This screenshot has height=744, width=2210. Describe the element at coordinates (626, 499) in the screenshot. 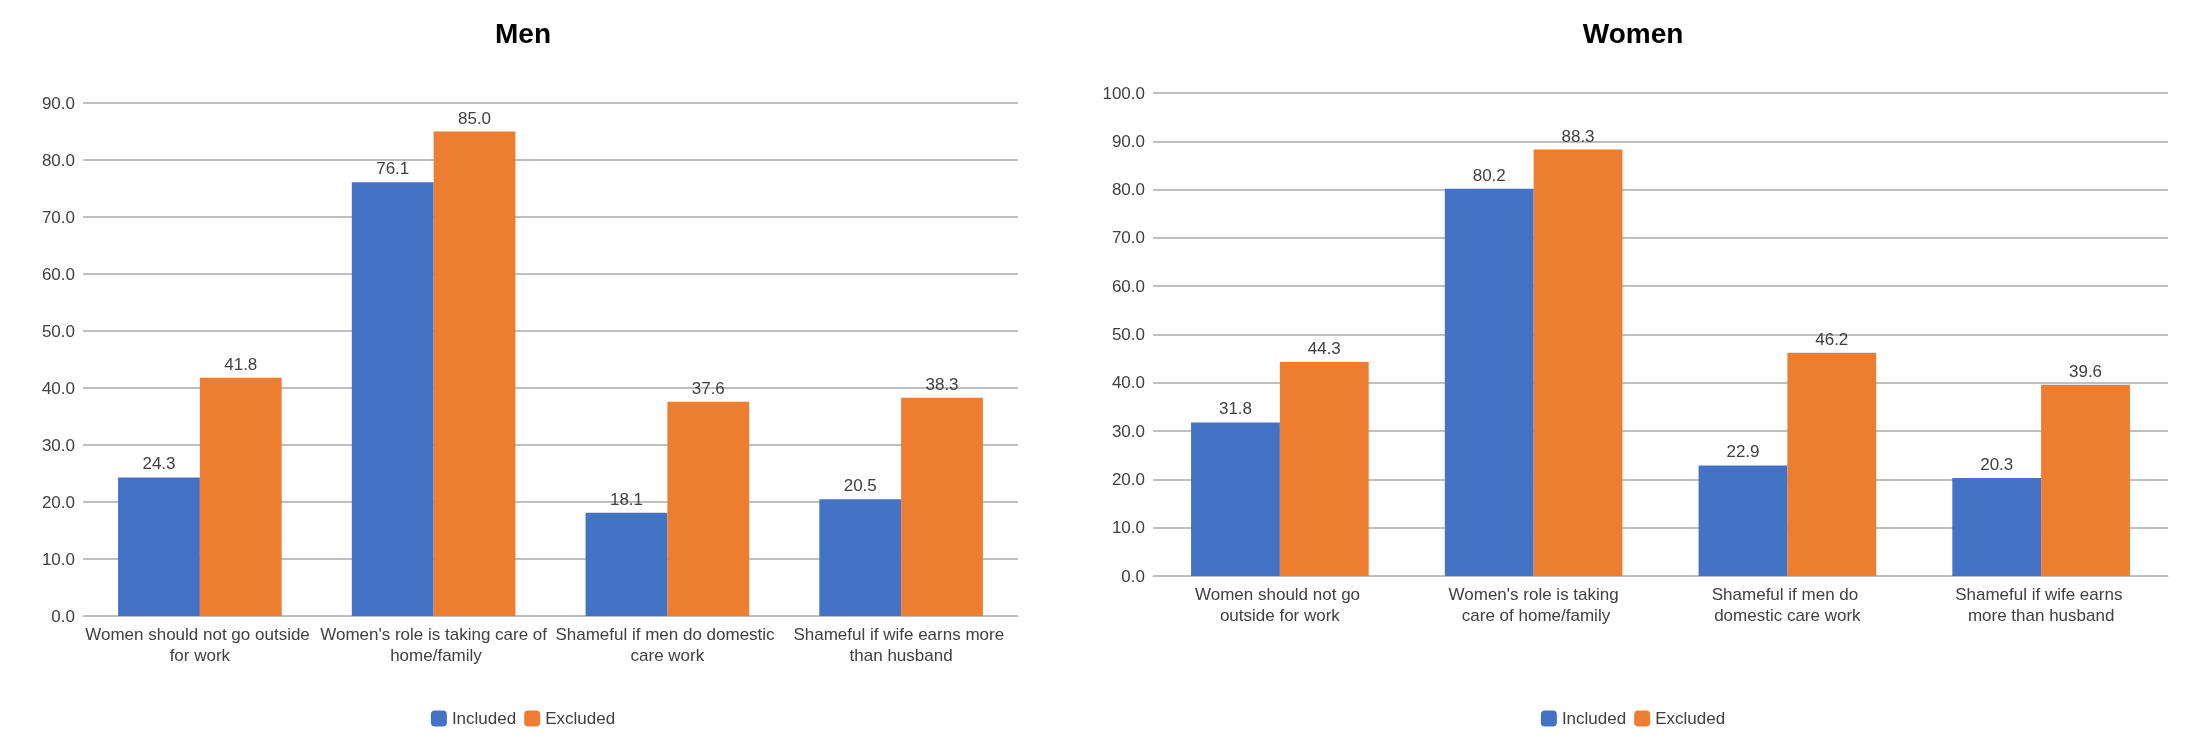

I see `data-label: 18.1` at that location.